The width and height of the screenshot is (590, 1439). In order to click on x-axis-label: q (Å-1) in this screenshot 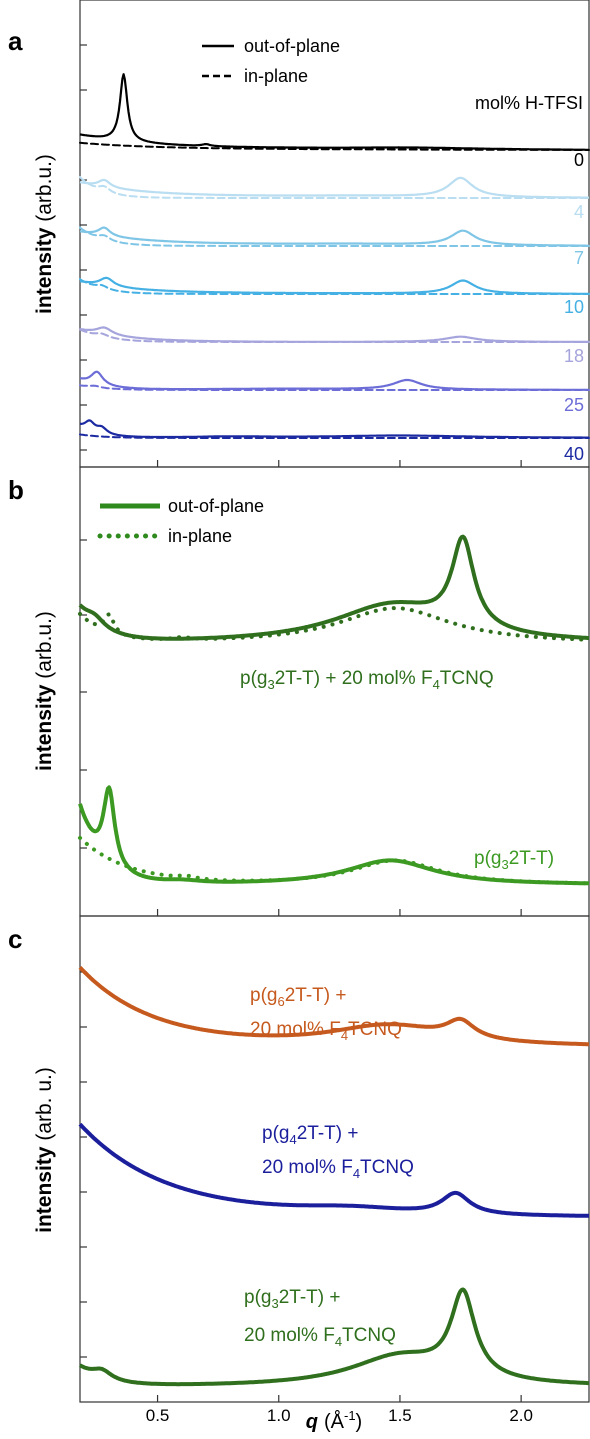, I will do `click(334, 1420)`.